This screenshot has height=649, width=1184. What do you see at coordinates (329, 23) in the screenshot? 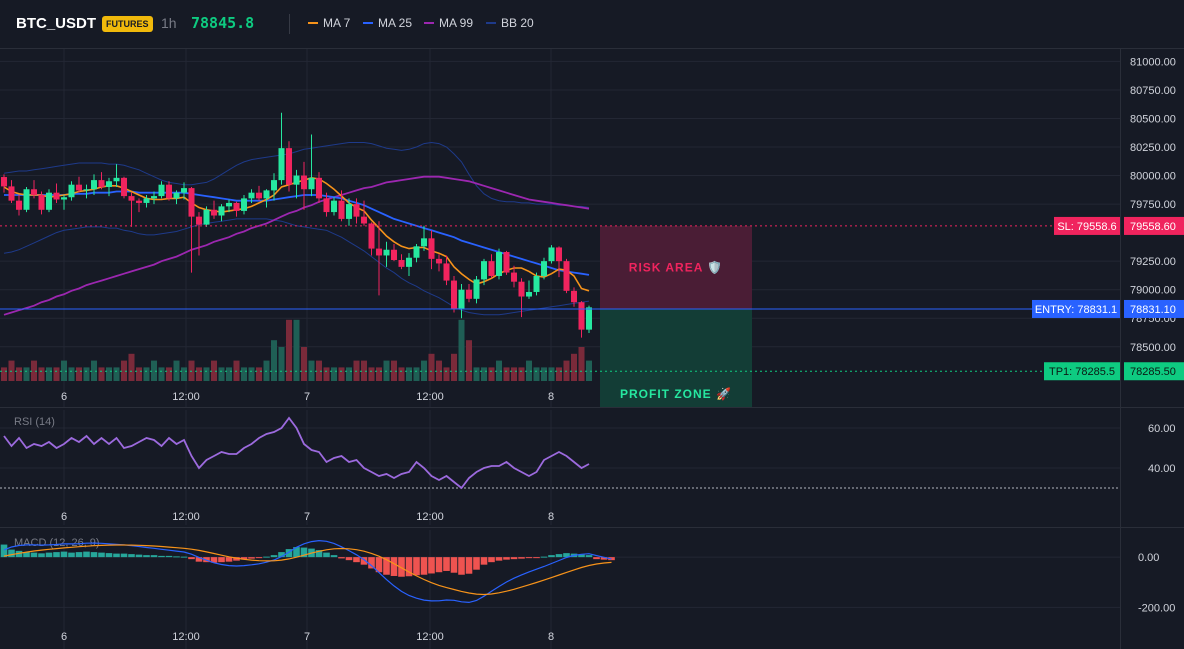
I see `legend-ma7: MA 7` at bounding box center [329, 23].